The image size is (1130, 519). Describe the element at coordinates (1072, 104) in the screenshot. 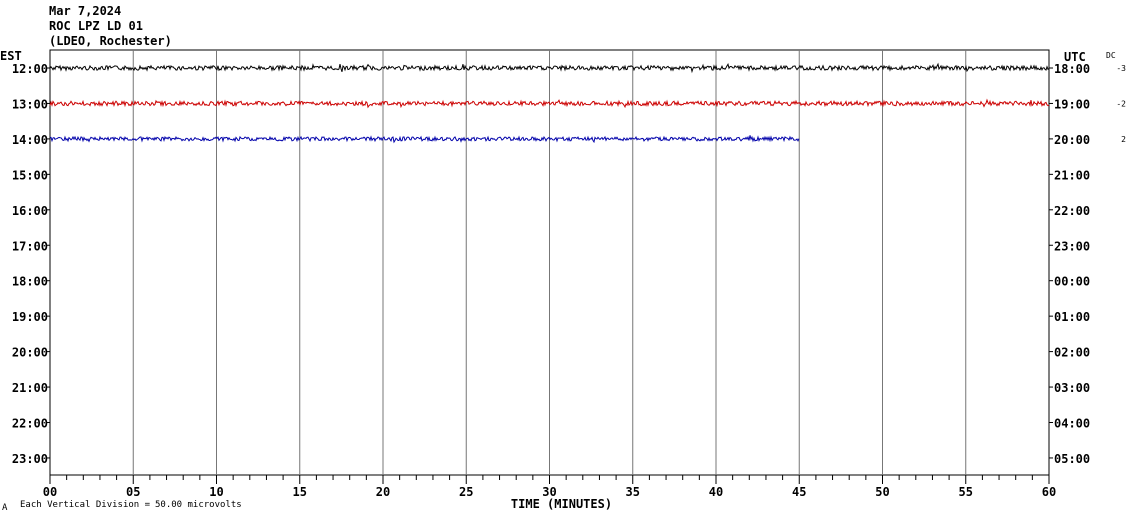

I see `right-time-label: 19:00` at that location.